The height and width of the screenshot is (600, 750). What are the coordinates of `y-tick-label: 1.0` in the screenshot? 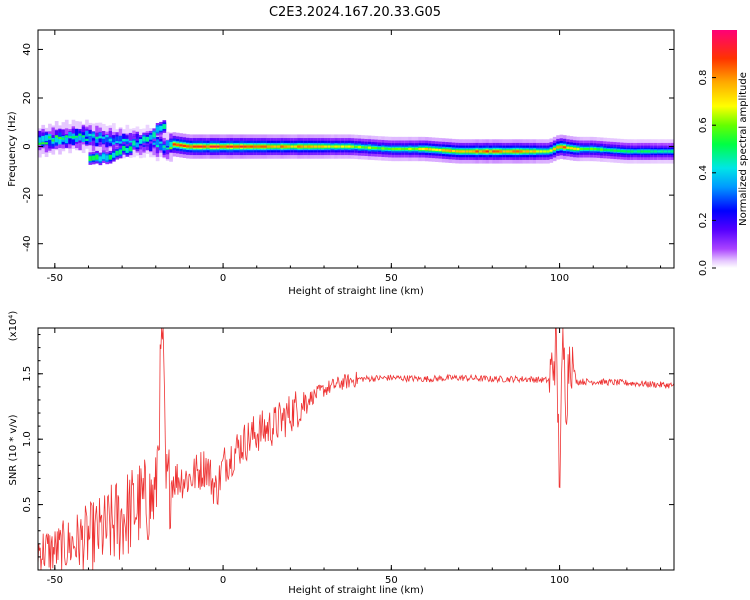 It's located at (27, 439).